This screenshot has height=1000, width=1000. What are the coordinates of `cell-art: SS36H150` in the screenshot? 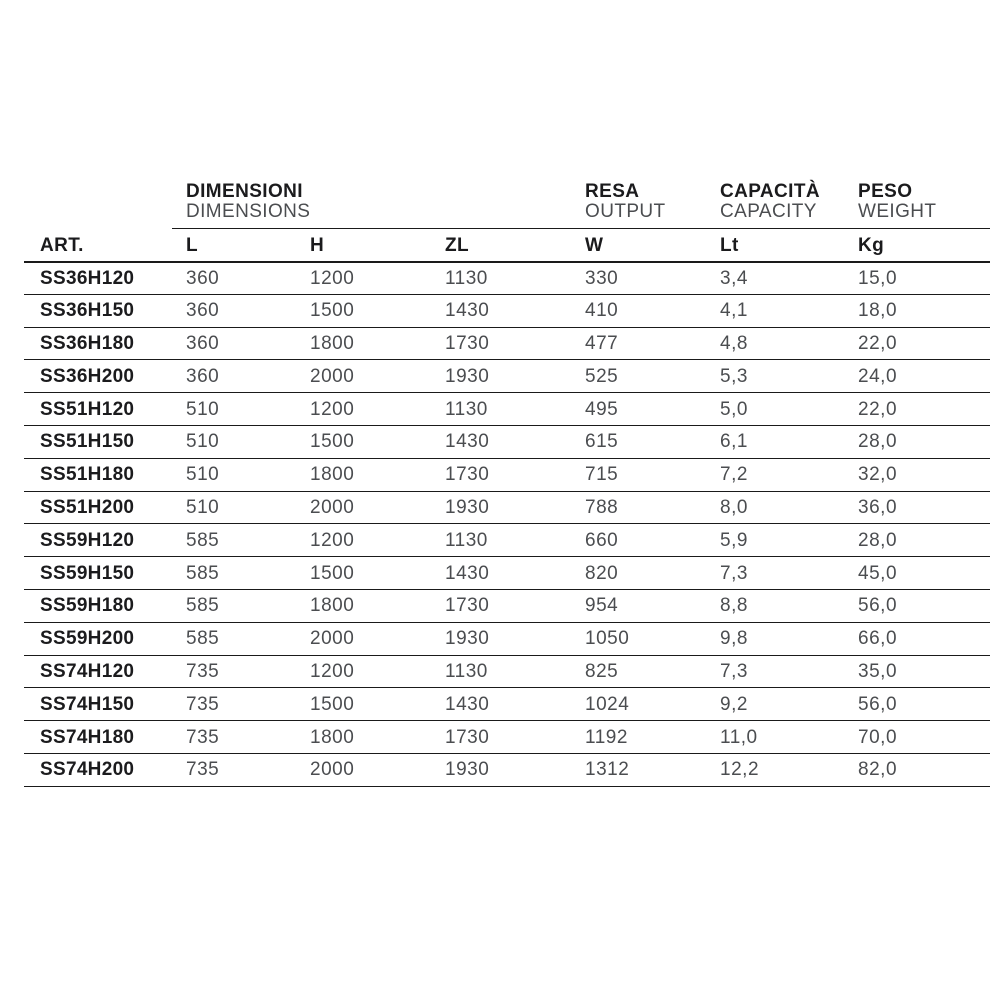 It's located at (98, 311).